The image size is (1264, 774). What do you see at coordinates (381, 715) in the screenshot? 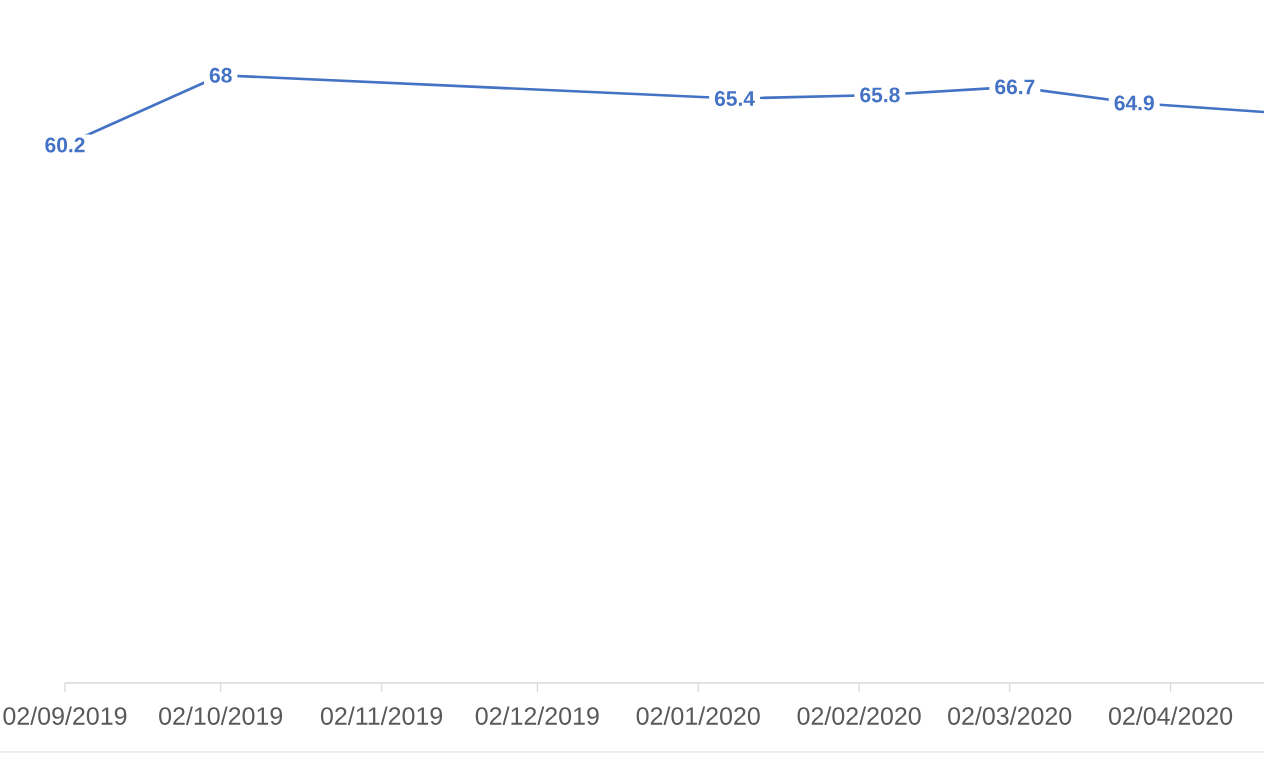
I see `x-tick-label: 02/11/2019` at bounding box center [381, 715].